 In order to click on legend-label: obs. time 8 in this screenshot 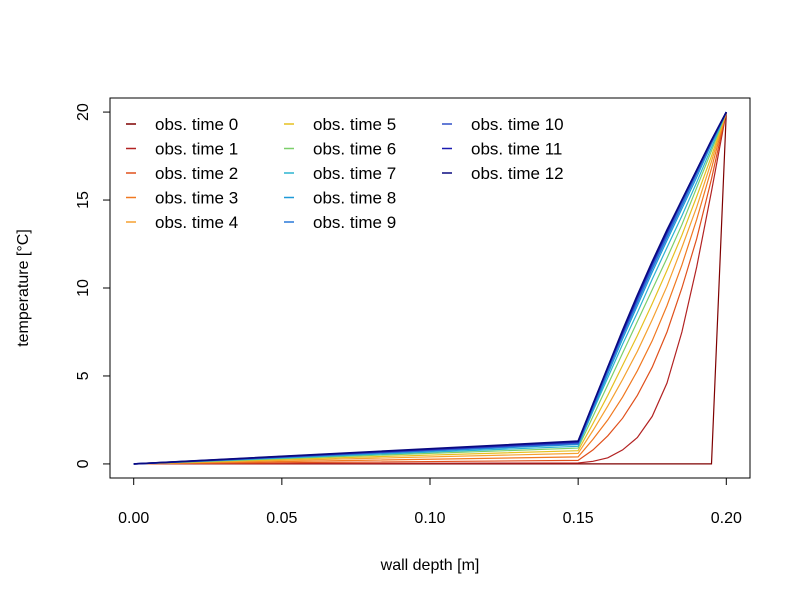, I will do `click(354, 198)`.